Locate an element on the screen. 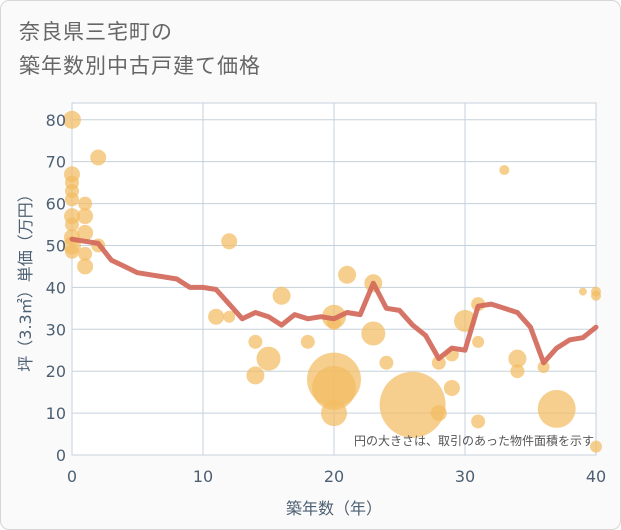  chart-title-line-2: 築年数別中古戸建て価格 is located at coordinates (140, 66).